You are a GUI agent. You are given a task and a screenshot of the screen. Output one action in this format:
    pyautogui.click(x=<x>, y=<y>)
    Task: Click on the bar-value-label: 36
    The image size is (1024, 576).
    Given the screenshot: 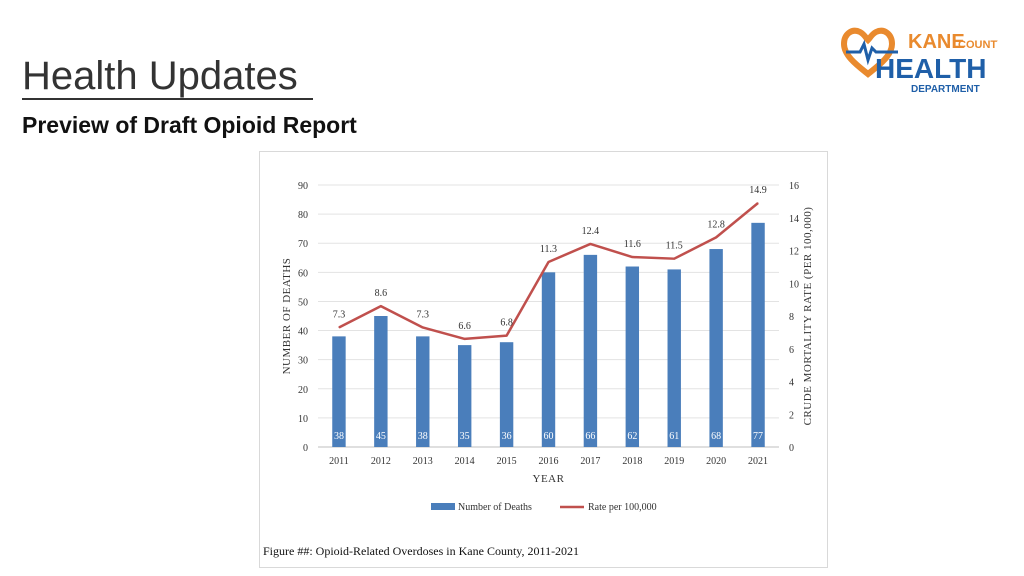 What is the action you would take?
    pyautogui.click(x=507, y=436)
    